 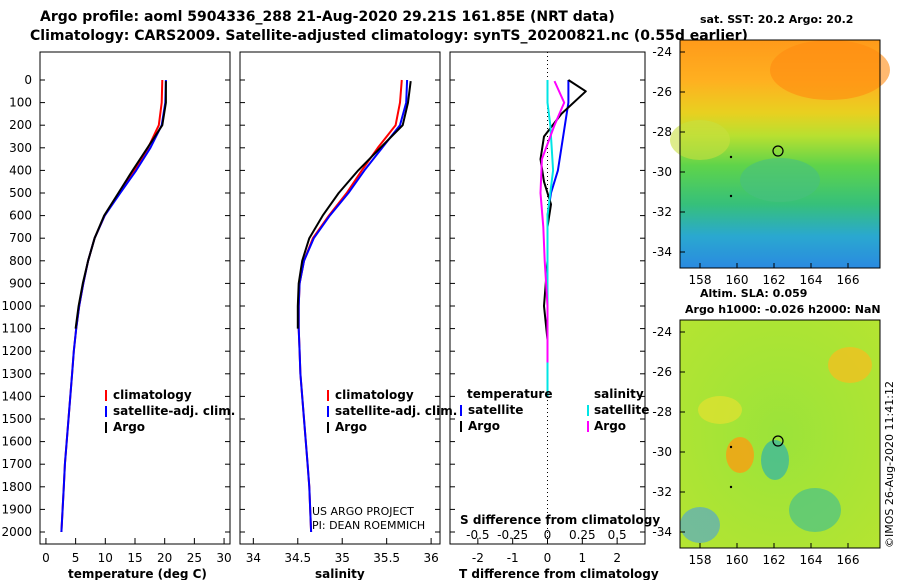 I want to click on sal-legend-argo: Argo, so click(x=351, y=427).